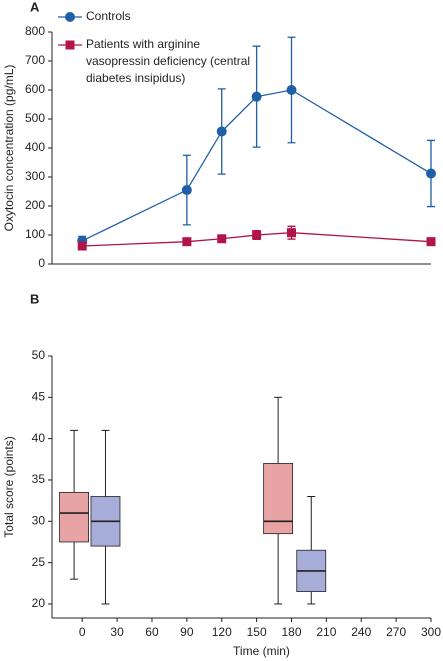 Image resolution: width=443 pixels, height=661 pixels. I want to click on y-tick-label: 600, so click(35, 89).